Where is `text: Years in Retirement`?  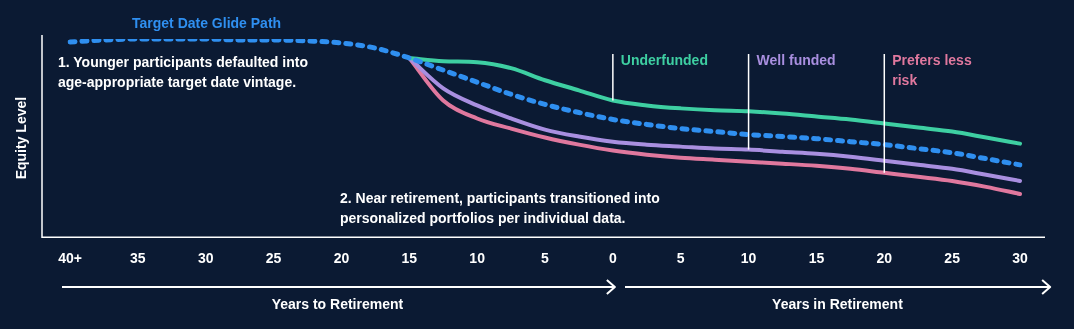 text: Years in Retirement is located at coordinates (838, 303).